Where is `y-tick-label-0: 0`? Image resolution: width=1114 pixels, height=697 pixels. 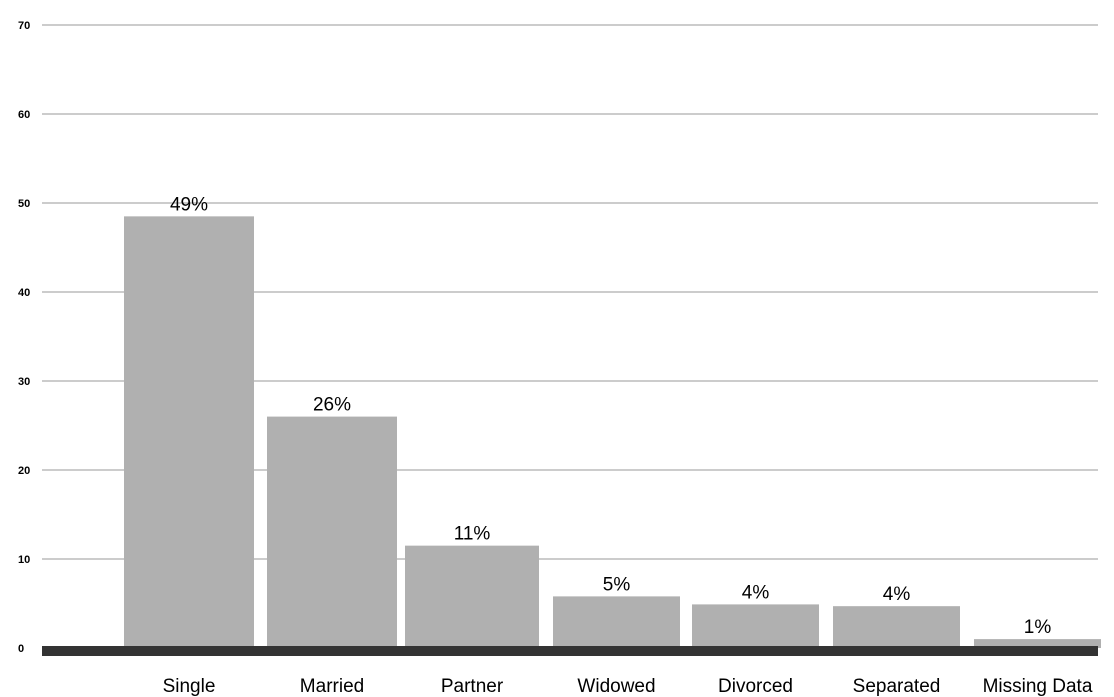
y-tick-label-0: 0 is located at coordinates (21, 649).